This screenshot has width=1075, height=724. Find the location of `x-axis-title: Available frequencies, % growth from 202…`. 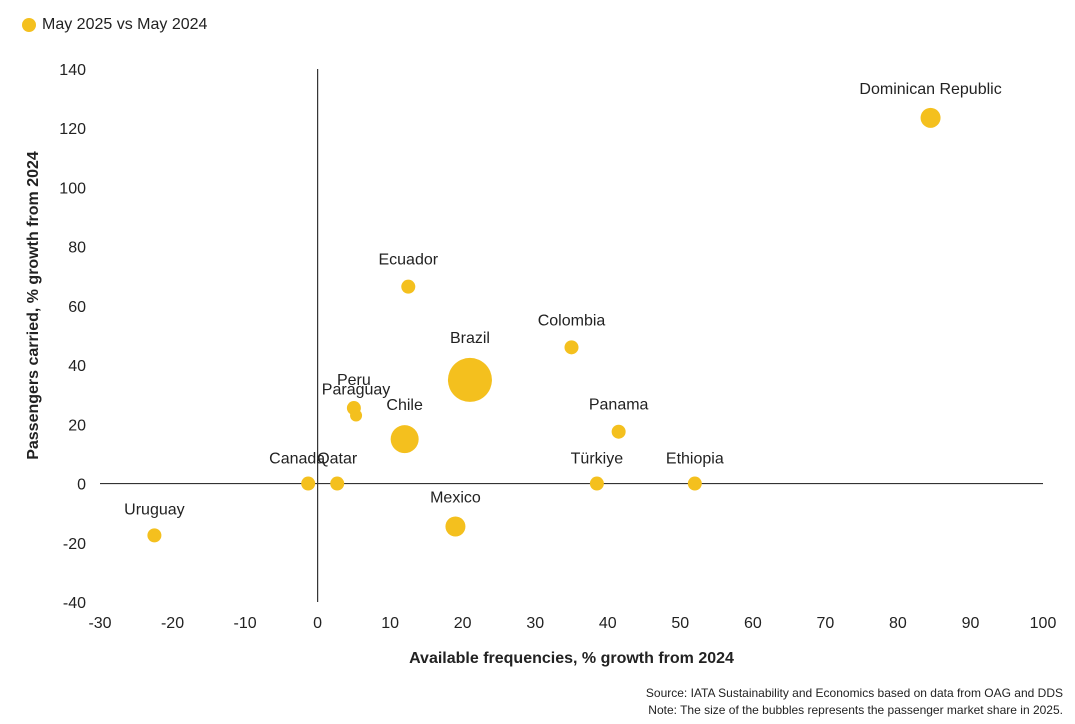

x-axis-title: Available frequencies, % growth from 202… is located at coordinates (571, 658).